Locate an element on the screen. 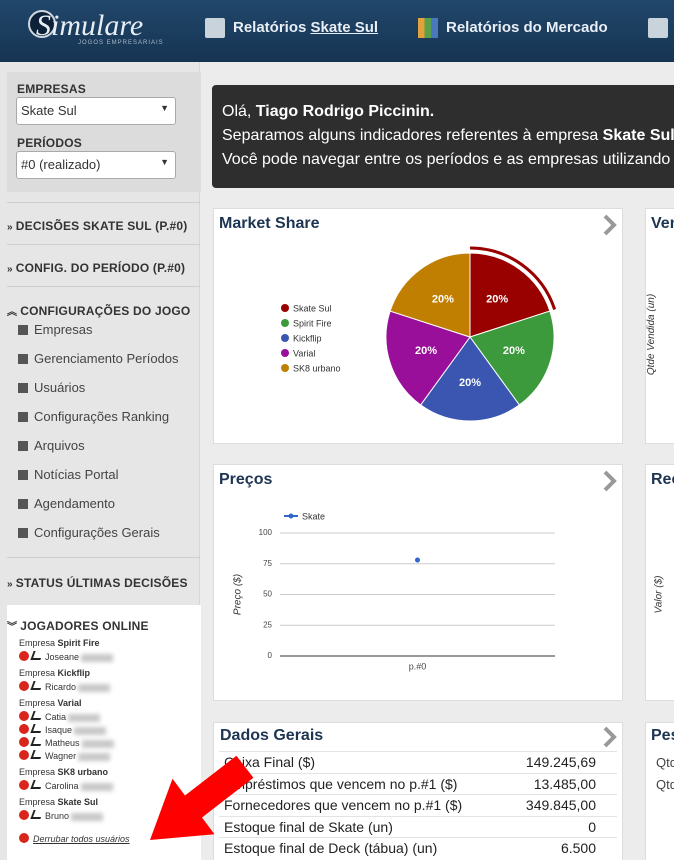 The height and width of the screenshot is (860, 674). menu-label: Configurações Ranking is located at coordinates (102, 416).